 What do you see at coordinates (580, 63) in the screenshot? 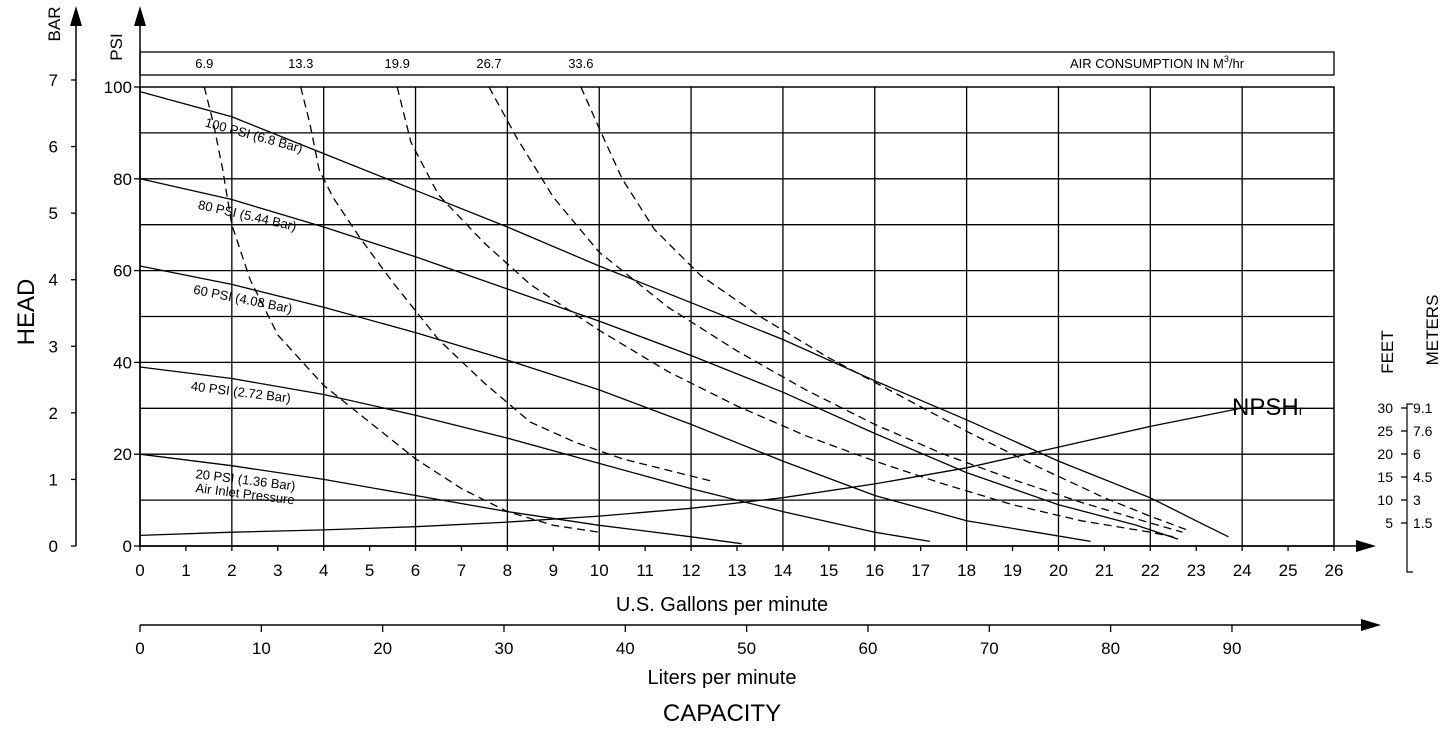
I see `air-consumption-value: 33.6` at bounding box center [580, 63].